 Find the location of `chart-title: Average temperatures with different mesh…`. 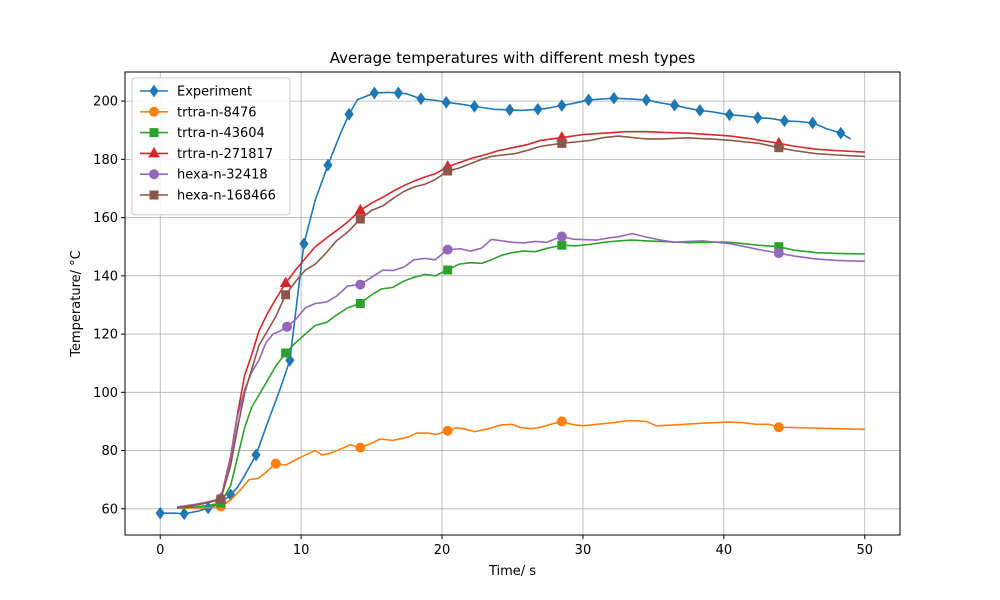

chart-title: Average temperatures with different mesh… is located at coordinates (513, 58).